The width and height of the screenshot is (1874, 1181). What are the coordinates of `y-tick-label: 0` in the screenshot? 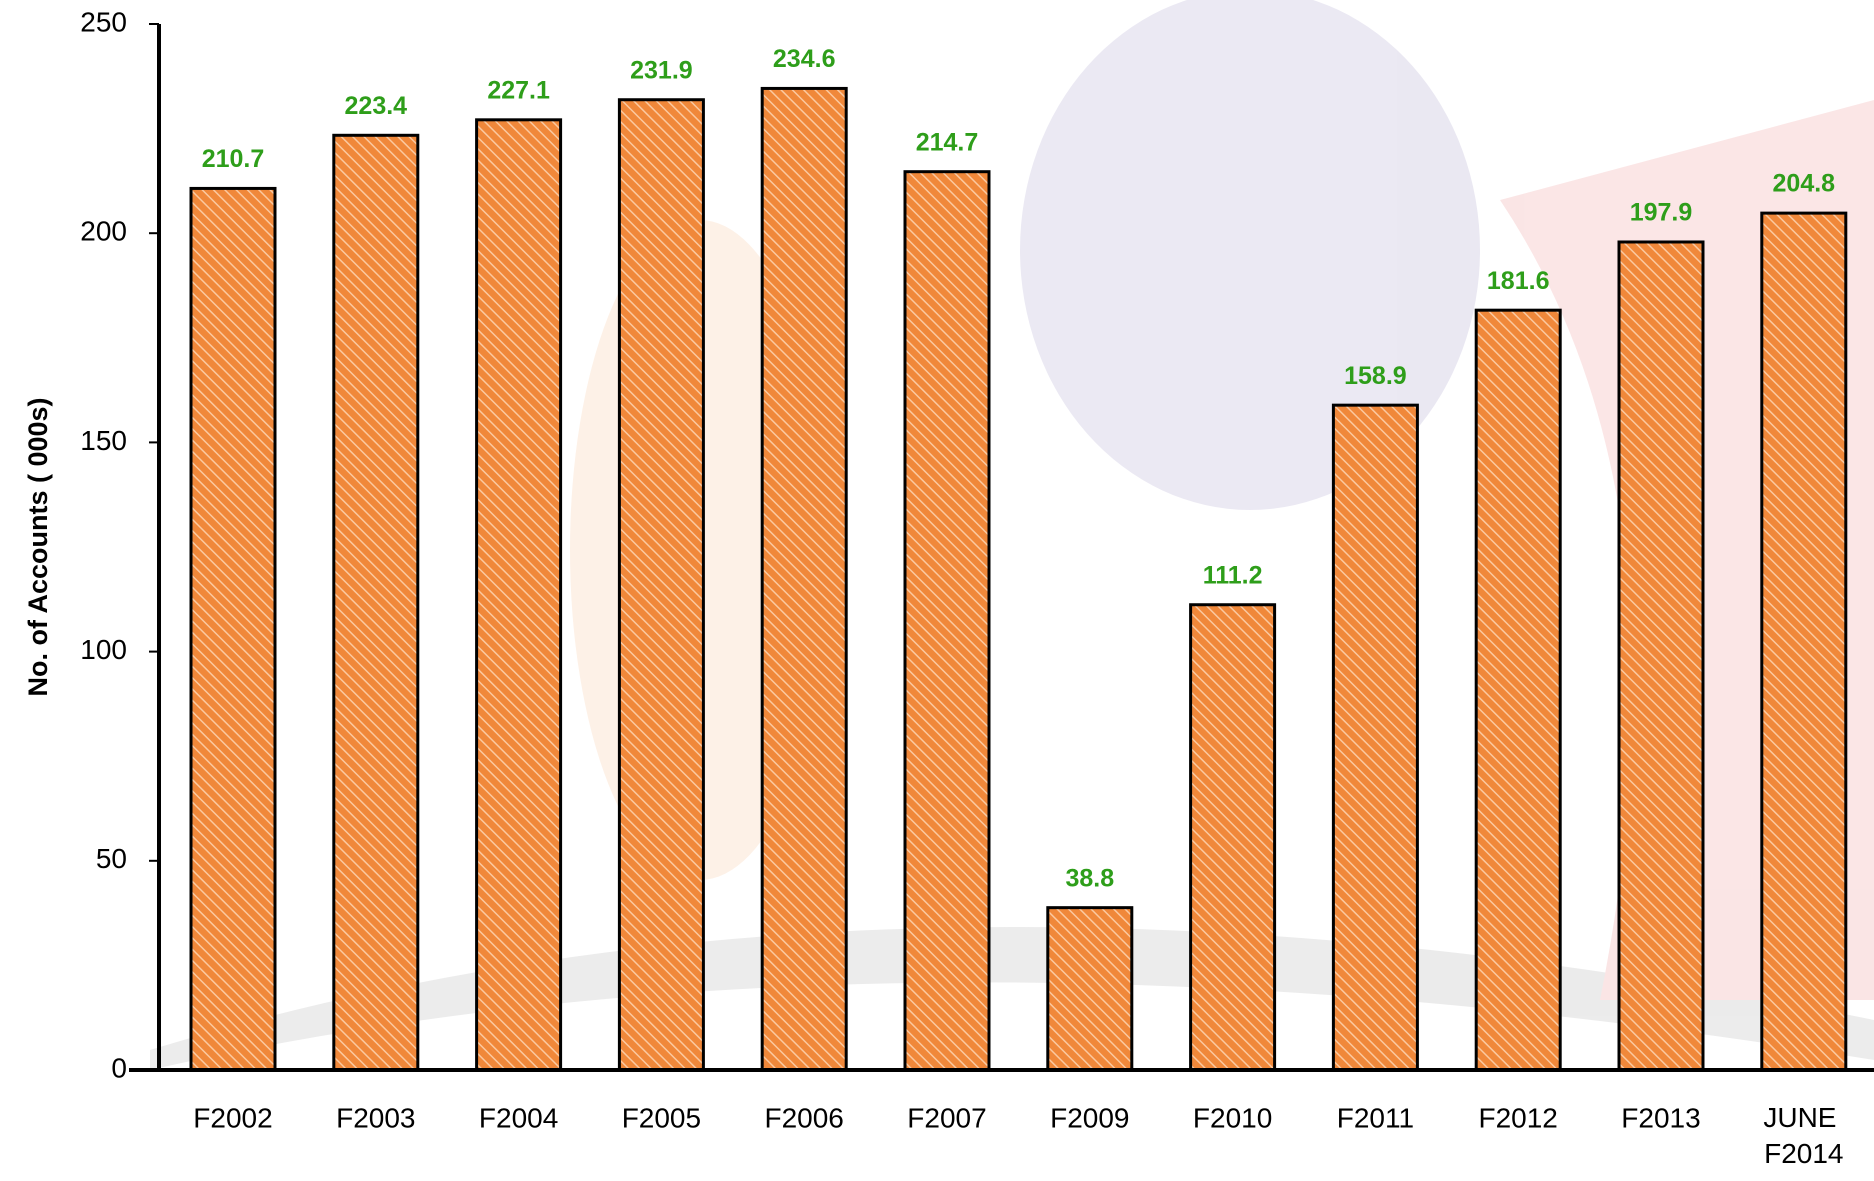 It's located at (119, 1067).